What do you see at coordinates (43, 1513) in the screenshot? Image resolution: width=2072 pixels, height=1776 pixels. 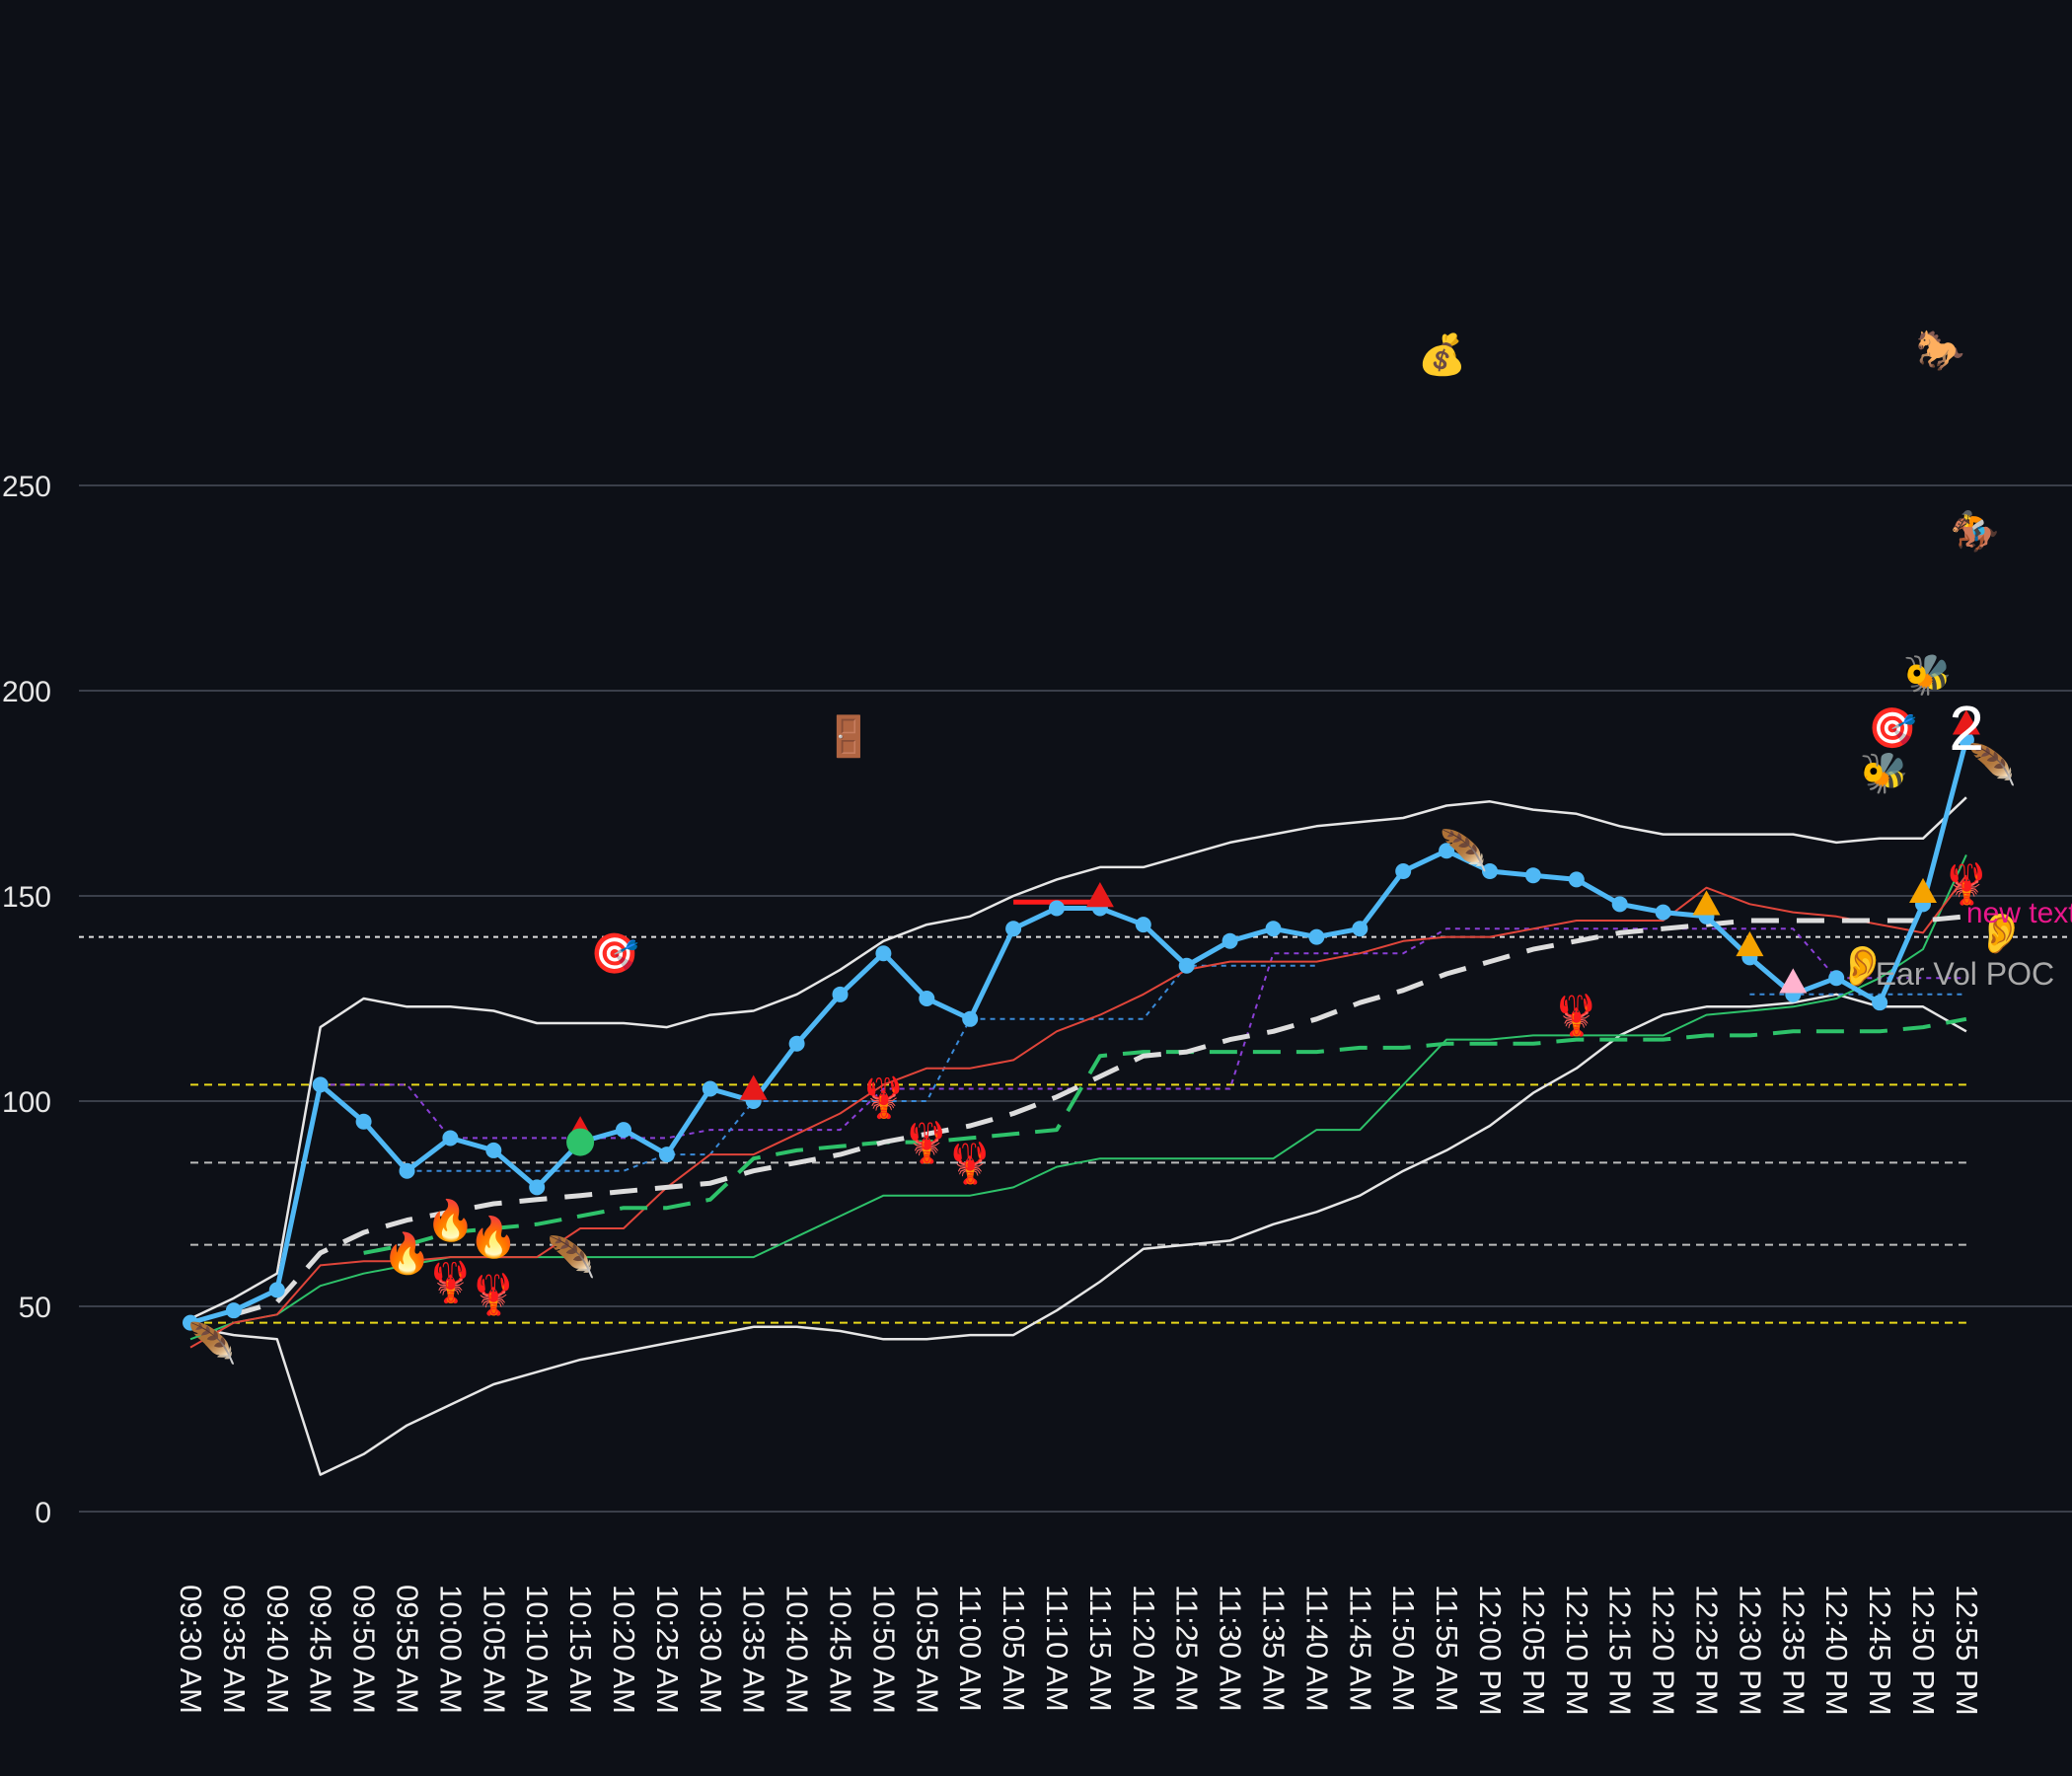 I see `y-tick-label: 0` at bounding box center [43, 1513].